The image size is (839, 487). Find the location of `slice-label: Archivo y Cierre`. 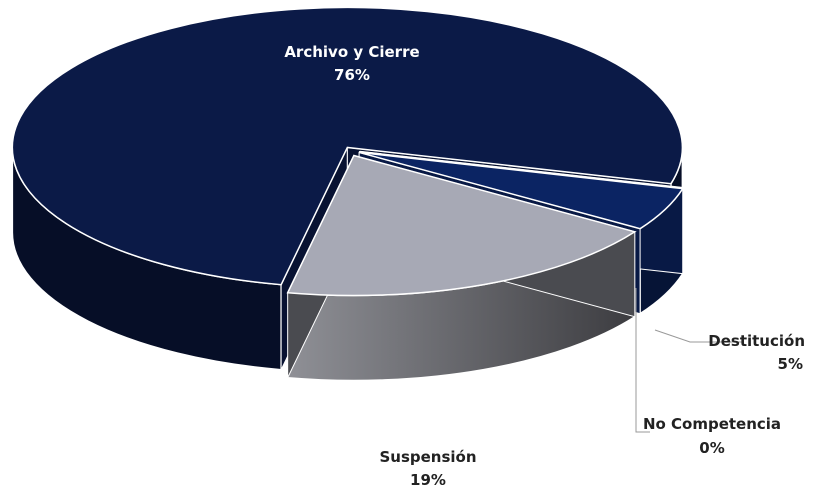

slice-label: Archivo y Cierre is located at coordinates (351, 52).